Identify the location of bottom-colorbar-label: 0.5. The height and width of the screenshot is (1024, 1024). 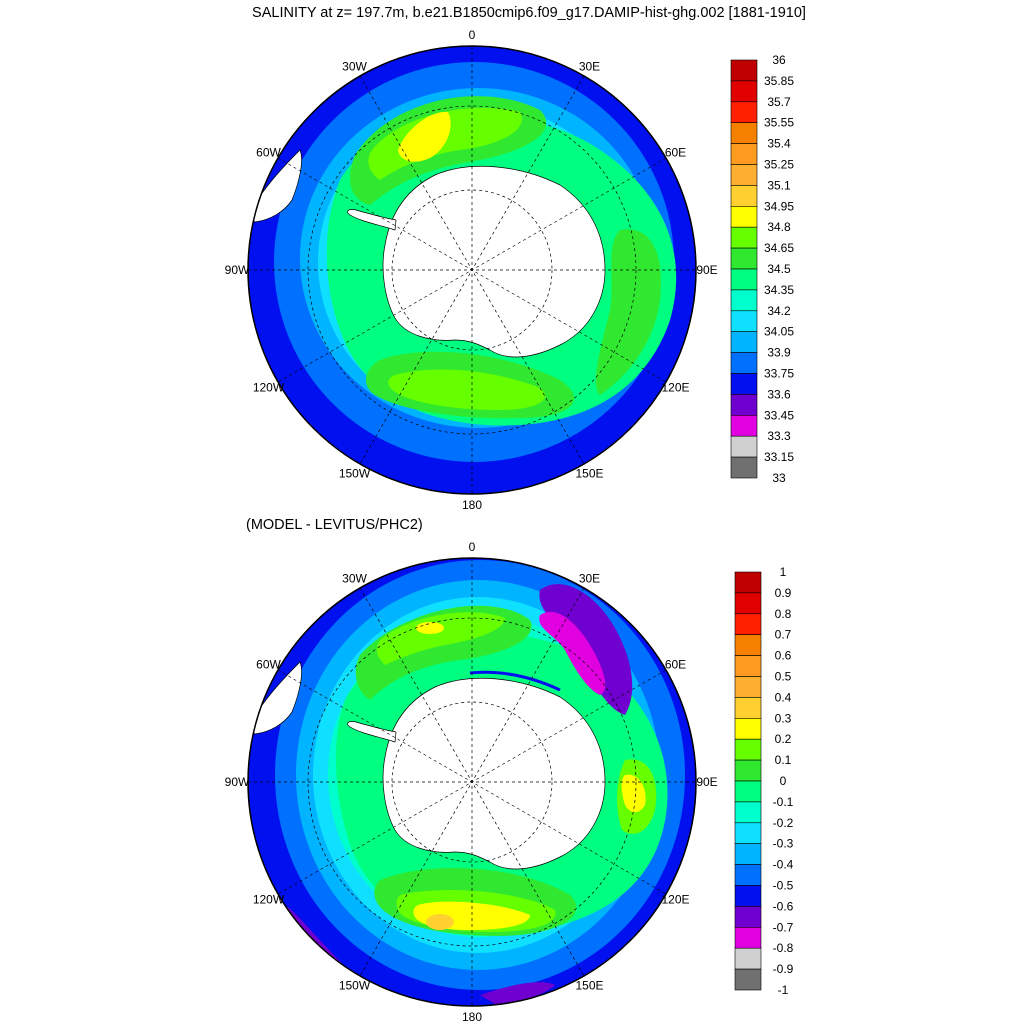
(783, 677).